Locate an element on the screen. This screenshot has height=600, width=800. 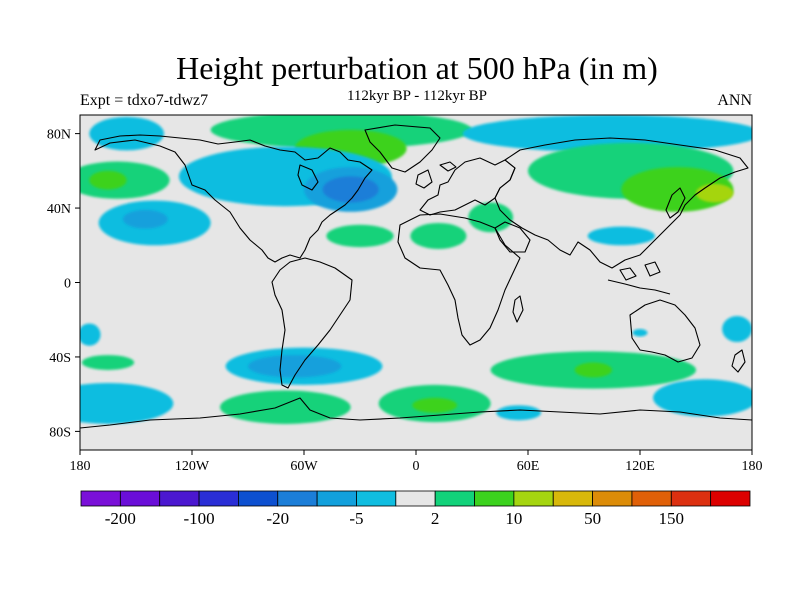
coastline-south-america is located at coordinates (312, 323).